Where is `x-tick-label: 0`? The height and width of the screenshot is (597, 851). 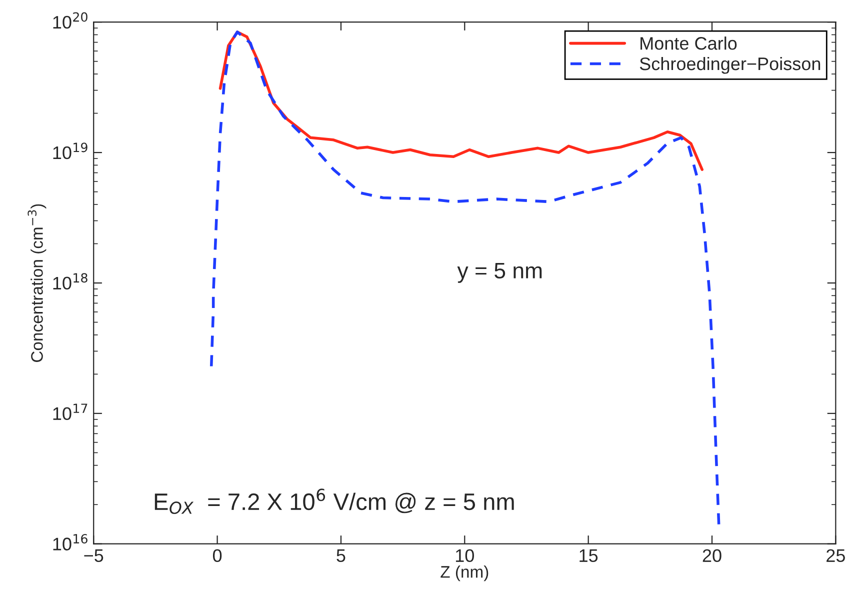 x-tick-label: 0 is located at coordinates (217, 555).